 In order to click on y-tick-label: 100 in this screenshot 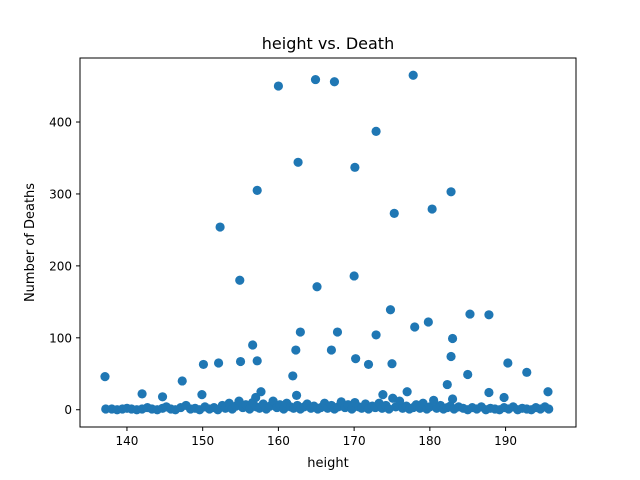, I will do `click(60, 338)`.